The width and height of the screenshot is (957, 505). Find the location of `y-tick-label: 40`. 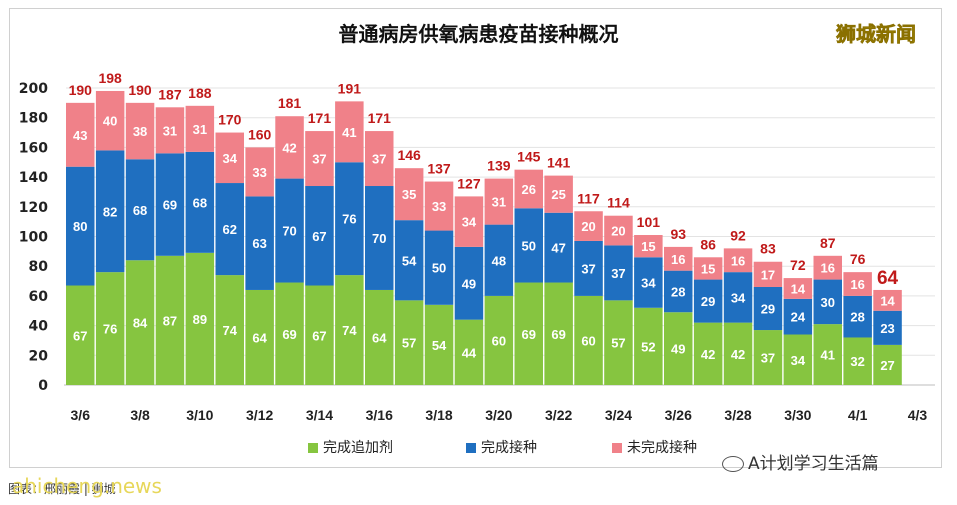

y-tick-label: 40 is located at coordinates (39, 327).